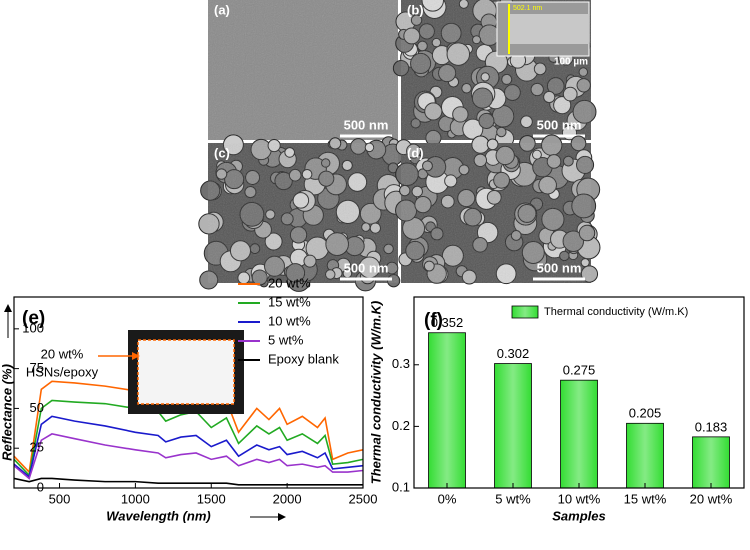 This screenshot has height=550, width=750. What do you see at coordinates (186, 372) in the screenshot?
I see `inset-sample` at bounding box center [186, 372].